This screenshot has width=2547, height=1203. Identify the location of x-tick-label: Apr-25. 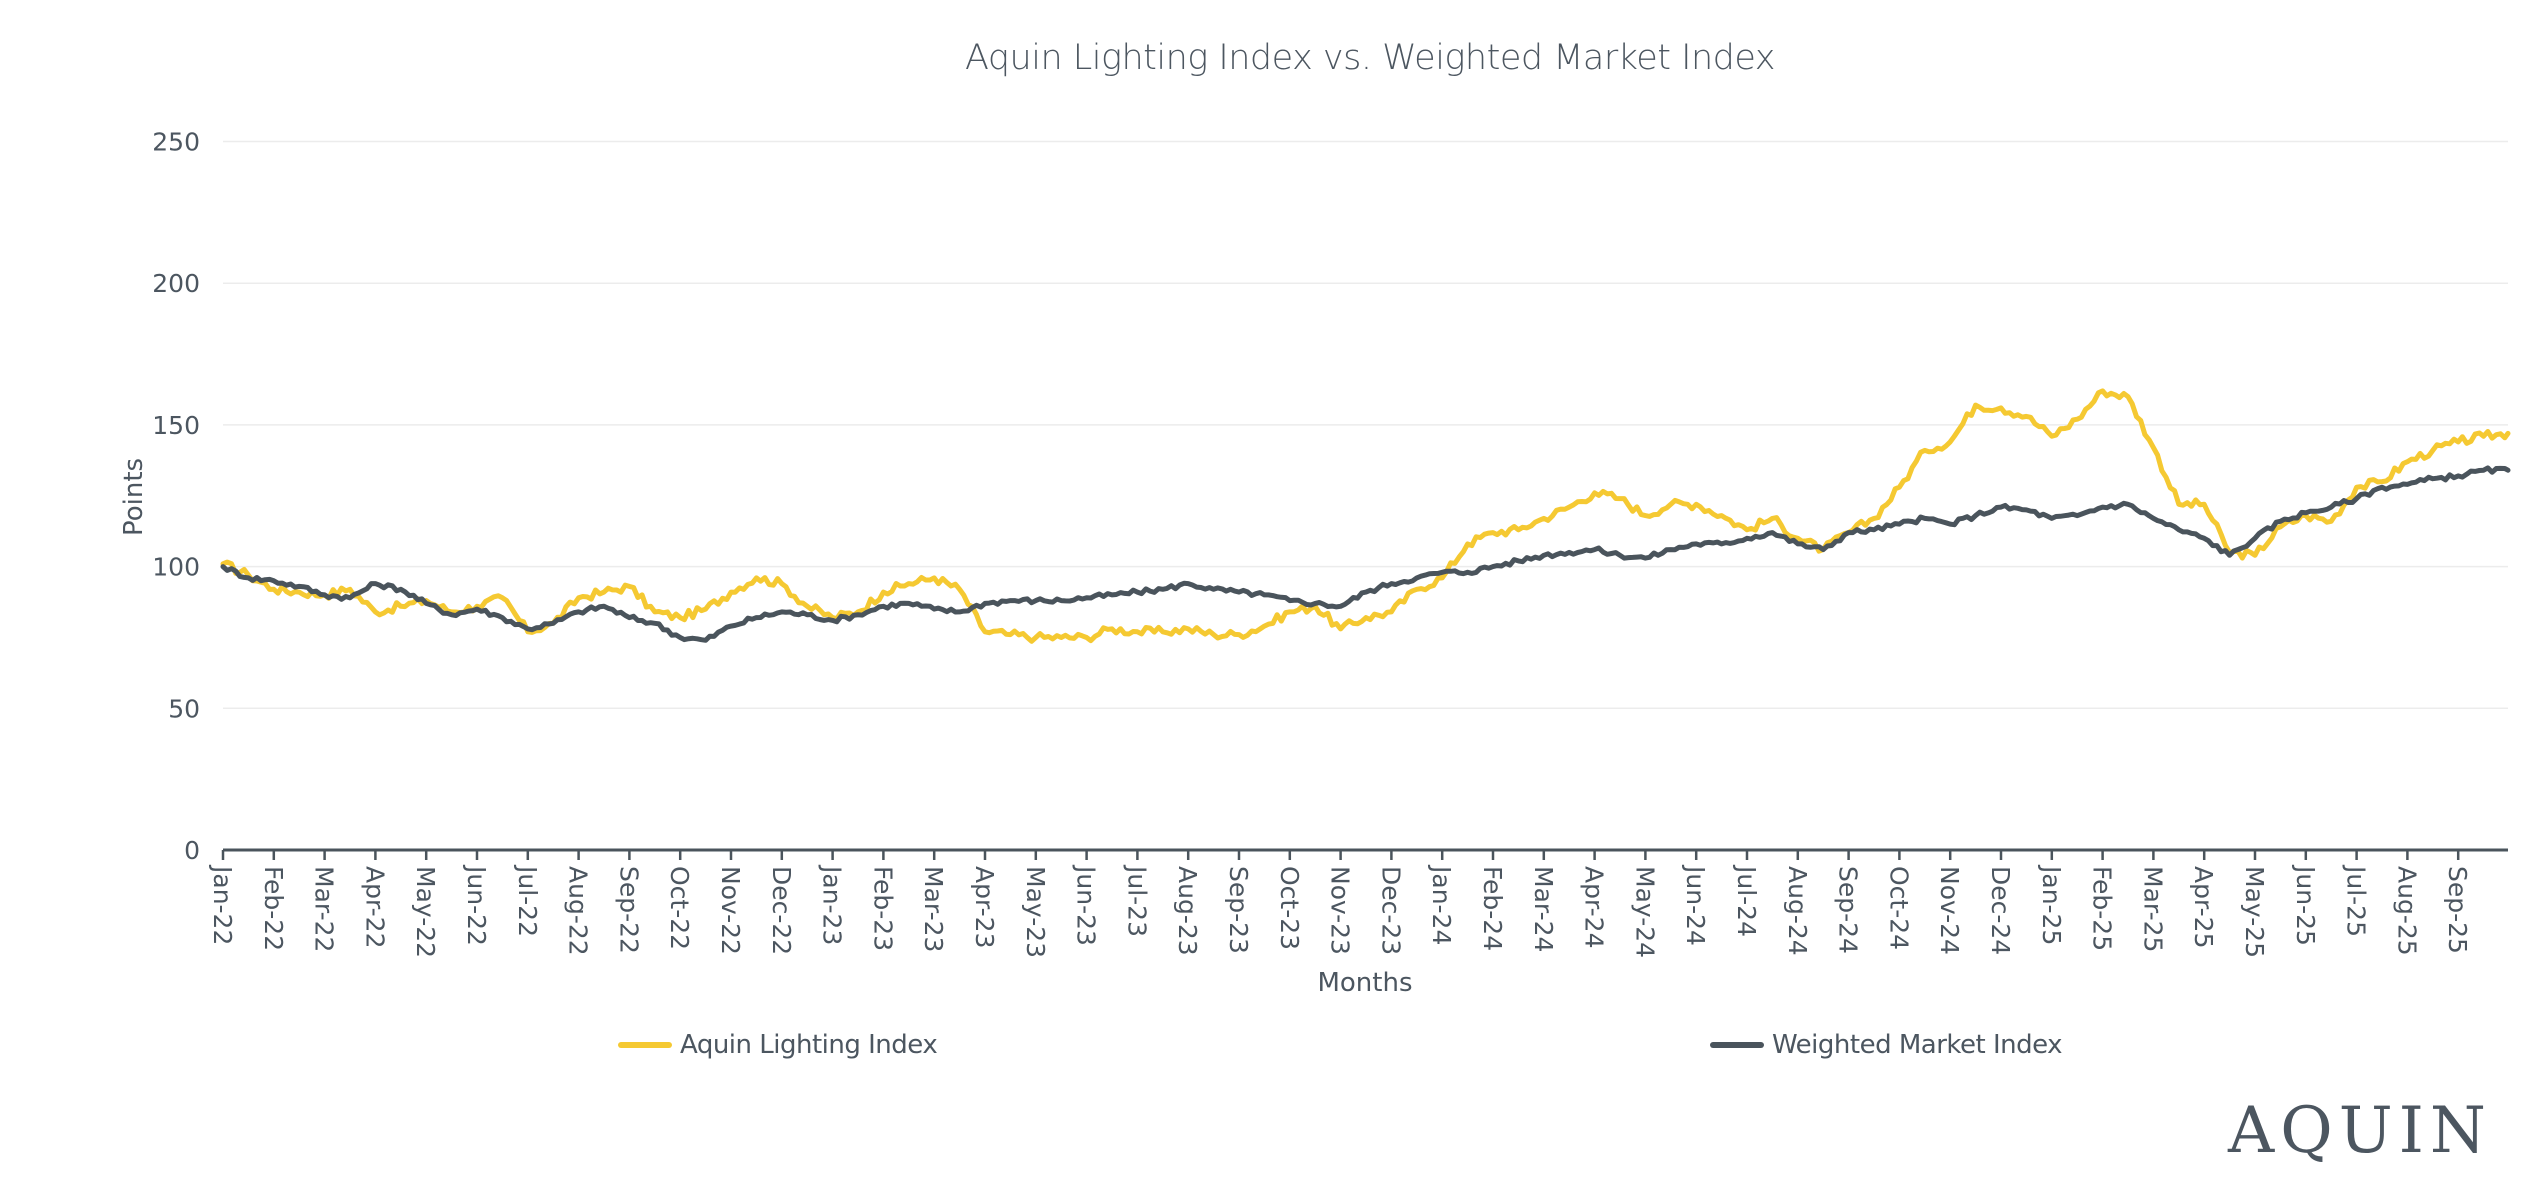
(2203, 907).